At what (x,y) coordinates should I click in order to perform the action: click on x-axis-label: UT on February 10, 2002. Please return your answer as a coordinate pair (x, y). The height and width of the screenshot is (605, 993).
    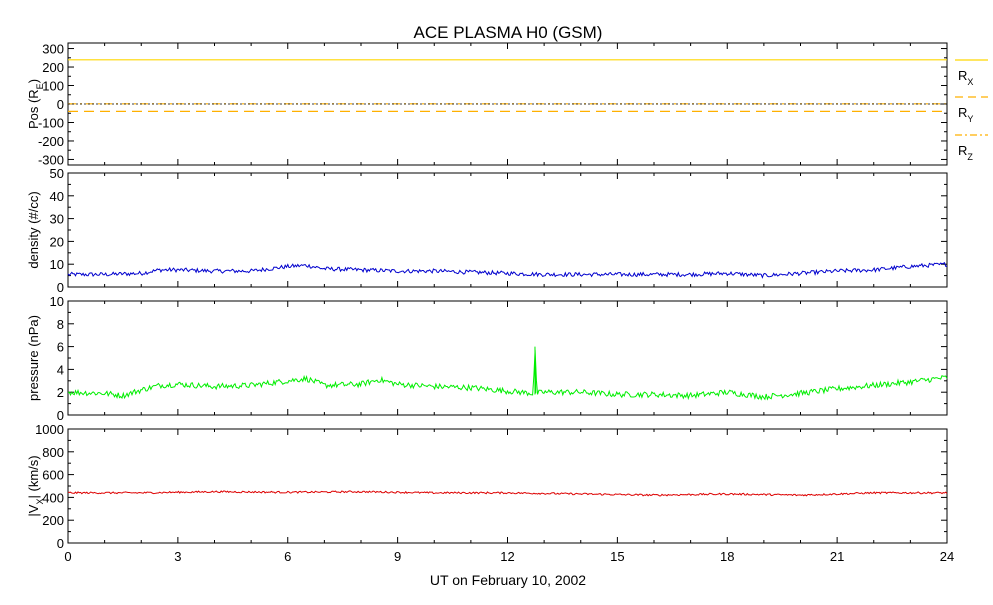
    Looking at the image, I should click on (508, 580).